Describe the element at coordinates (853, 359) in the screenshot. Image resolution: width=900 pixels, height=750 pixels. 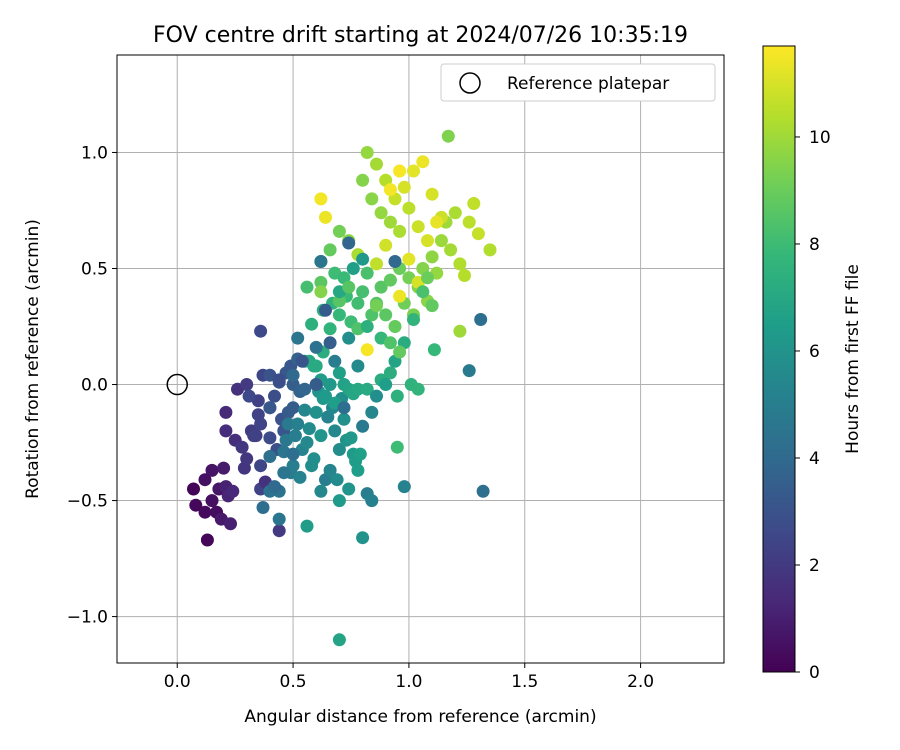
I see `colorbar-label: Hours from first FF file` at that location.